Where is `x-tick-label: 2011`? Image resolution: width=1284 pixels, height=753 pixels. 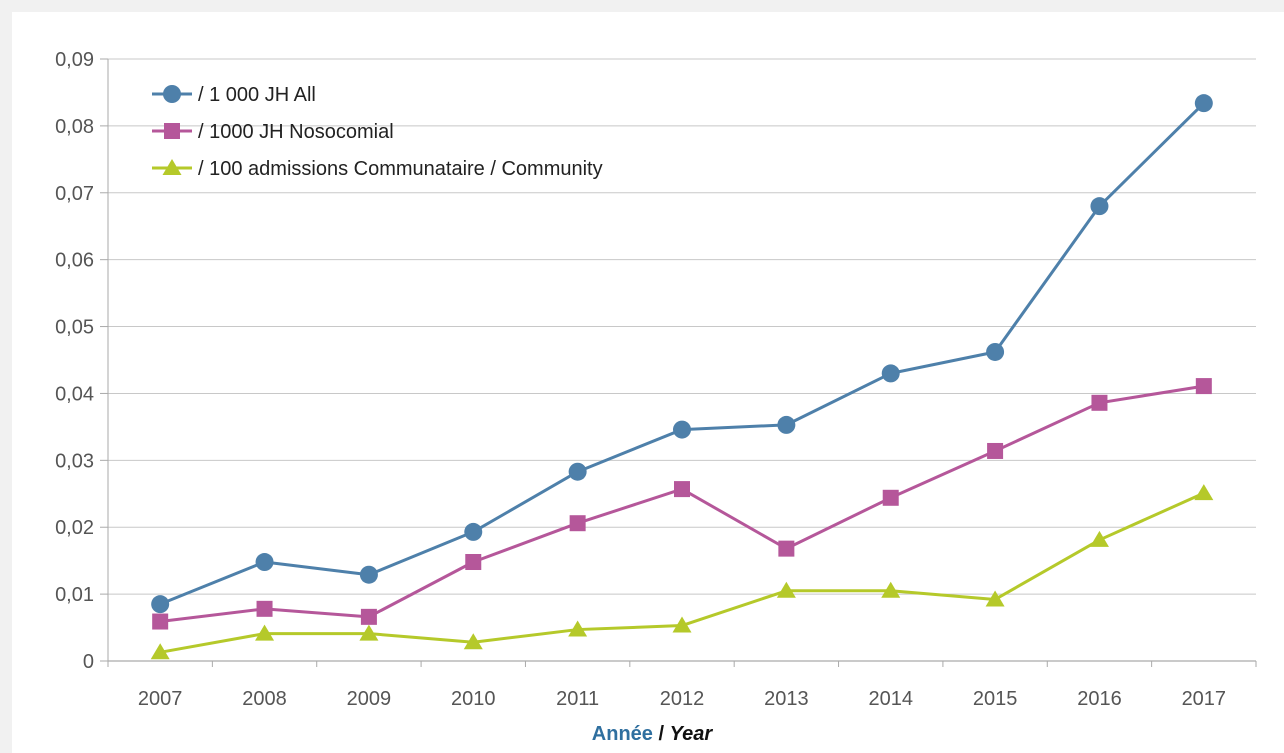 x-tick-label: 2011 is located at coordinates (577, 699).